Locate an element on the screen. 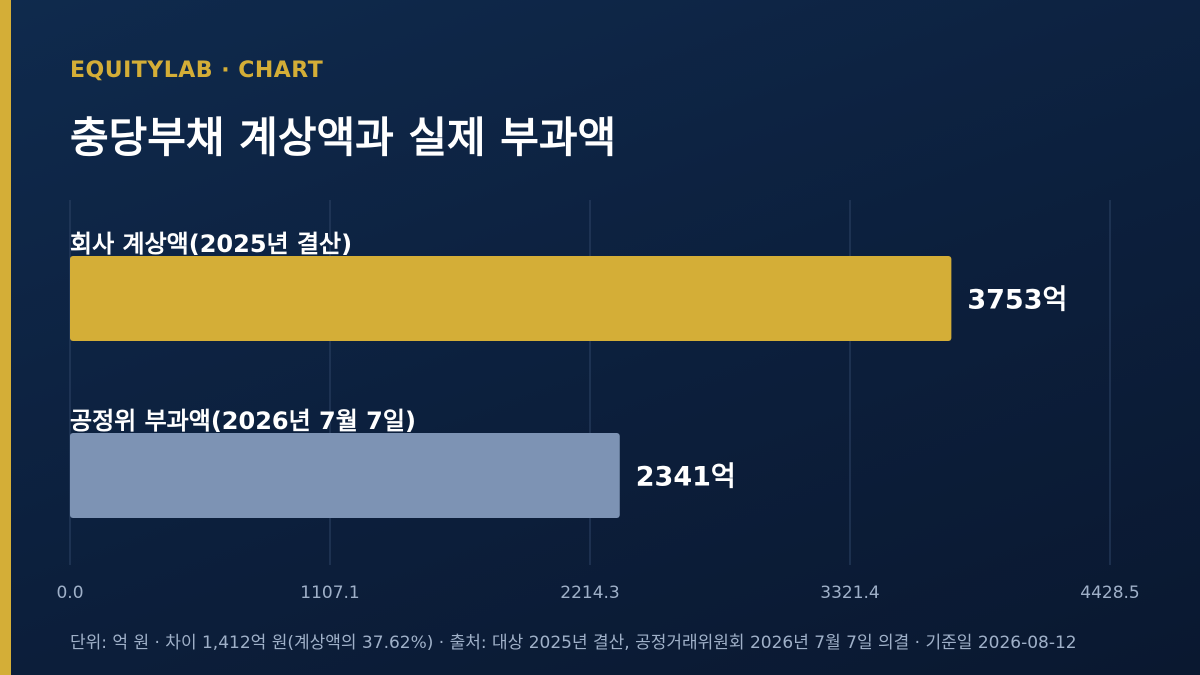 The image size is (1200, 675). value-label: 3753억 is located at coordinates (1017, 300).